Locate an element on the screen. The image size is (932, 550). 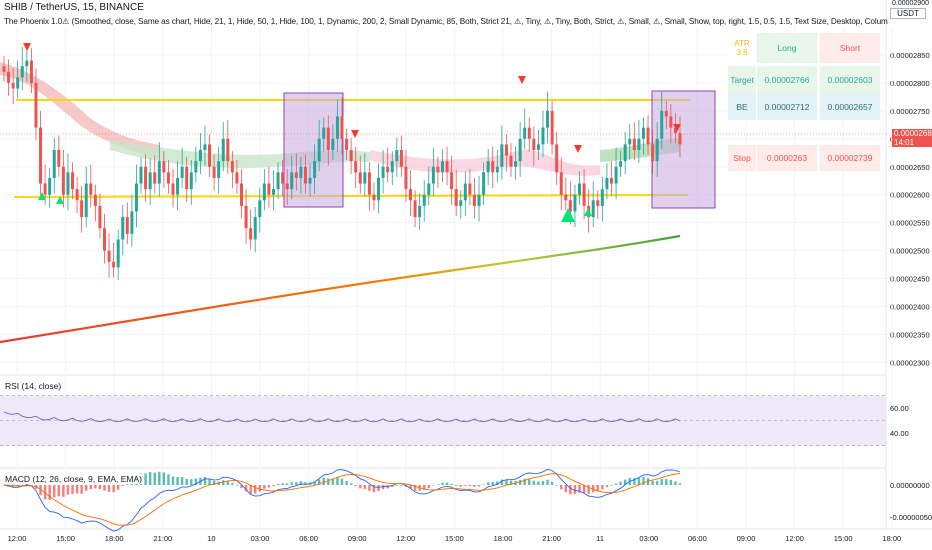
current-price-tag: 0.00002685 14:01 is located at coordinates (912, 138).